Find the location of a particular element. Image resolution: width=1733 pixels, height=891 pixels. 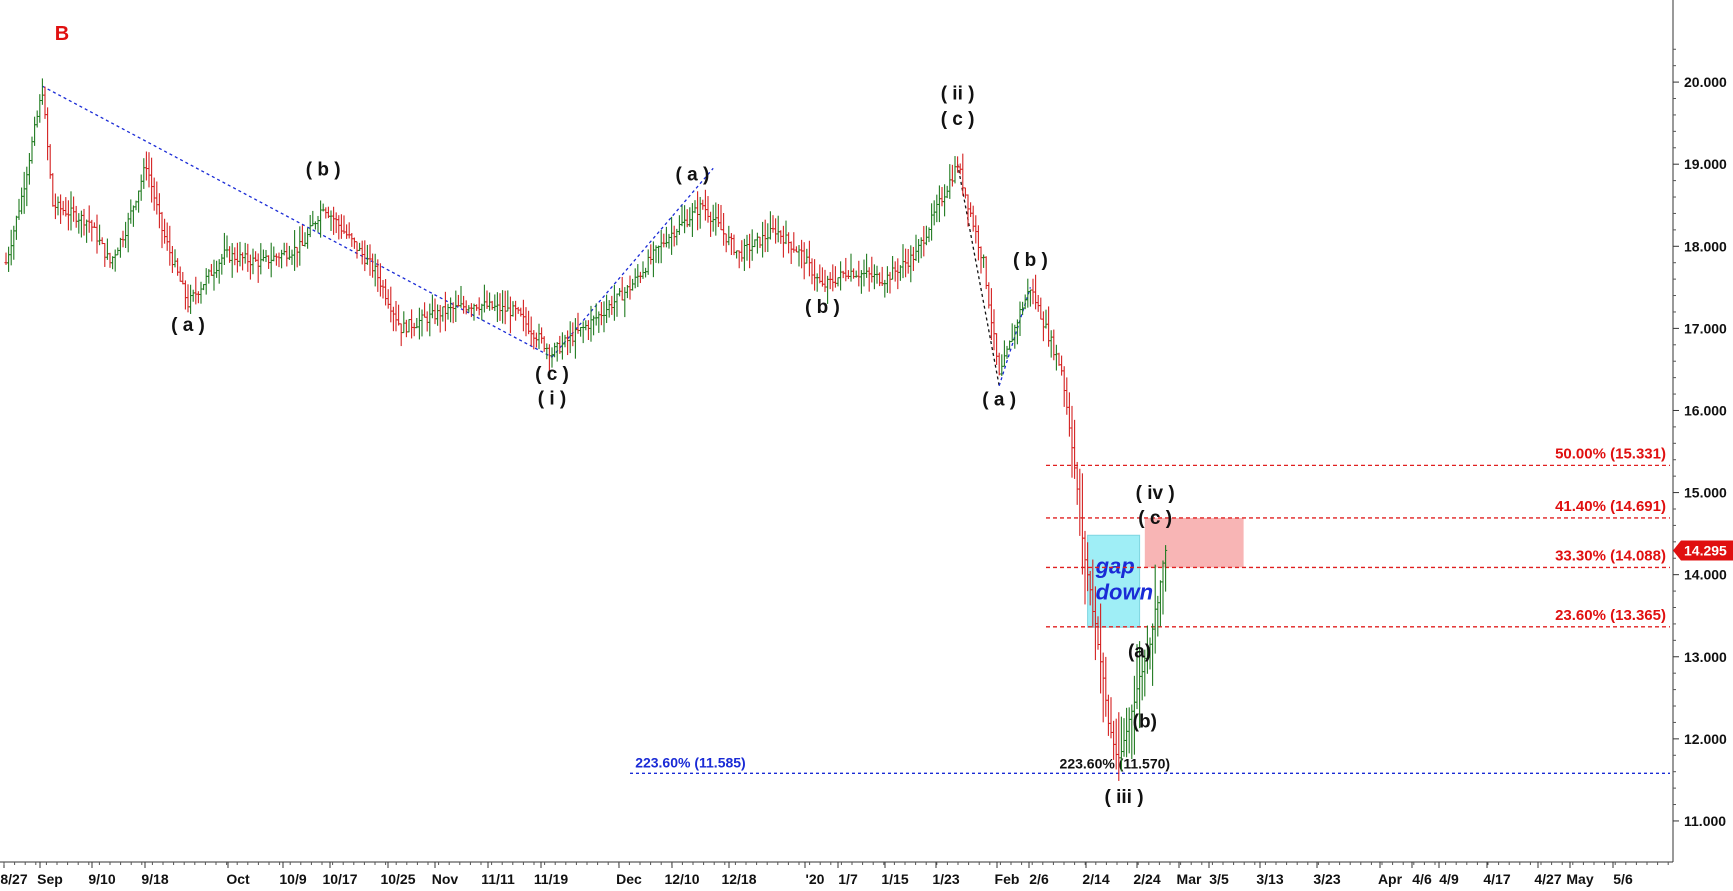

y-tick-label: 19.000 is located at coordinates (1705, 164).